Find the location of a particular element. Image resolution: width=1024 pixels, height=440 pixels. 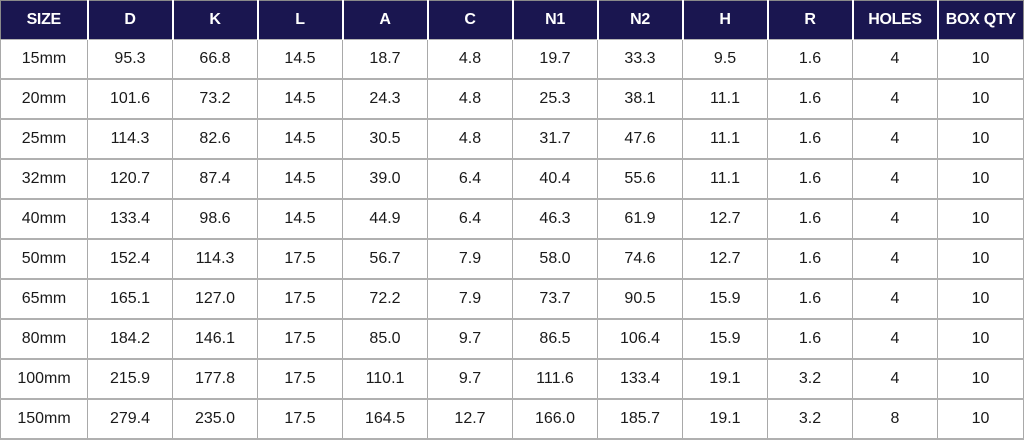

table-cell: 9.5 is located at coordinates (725, 59).